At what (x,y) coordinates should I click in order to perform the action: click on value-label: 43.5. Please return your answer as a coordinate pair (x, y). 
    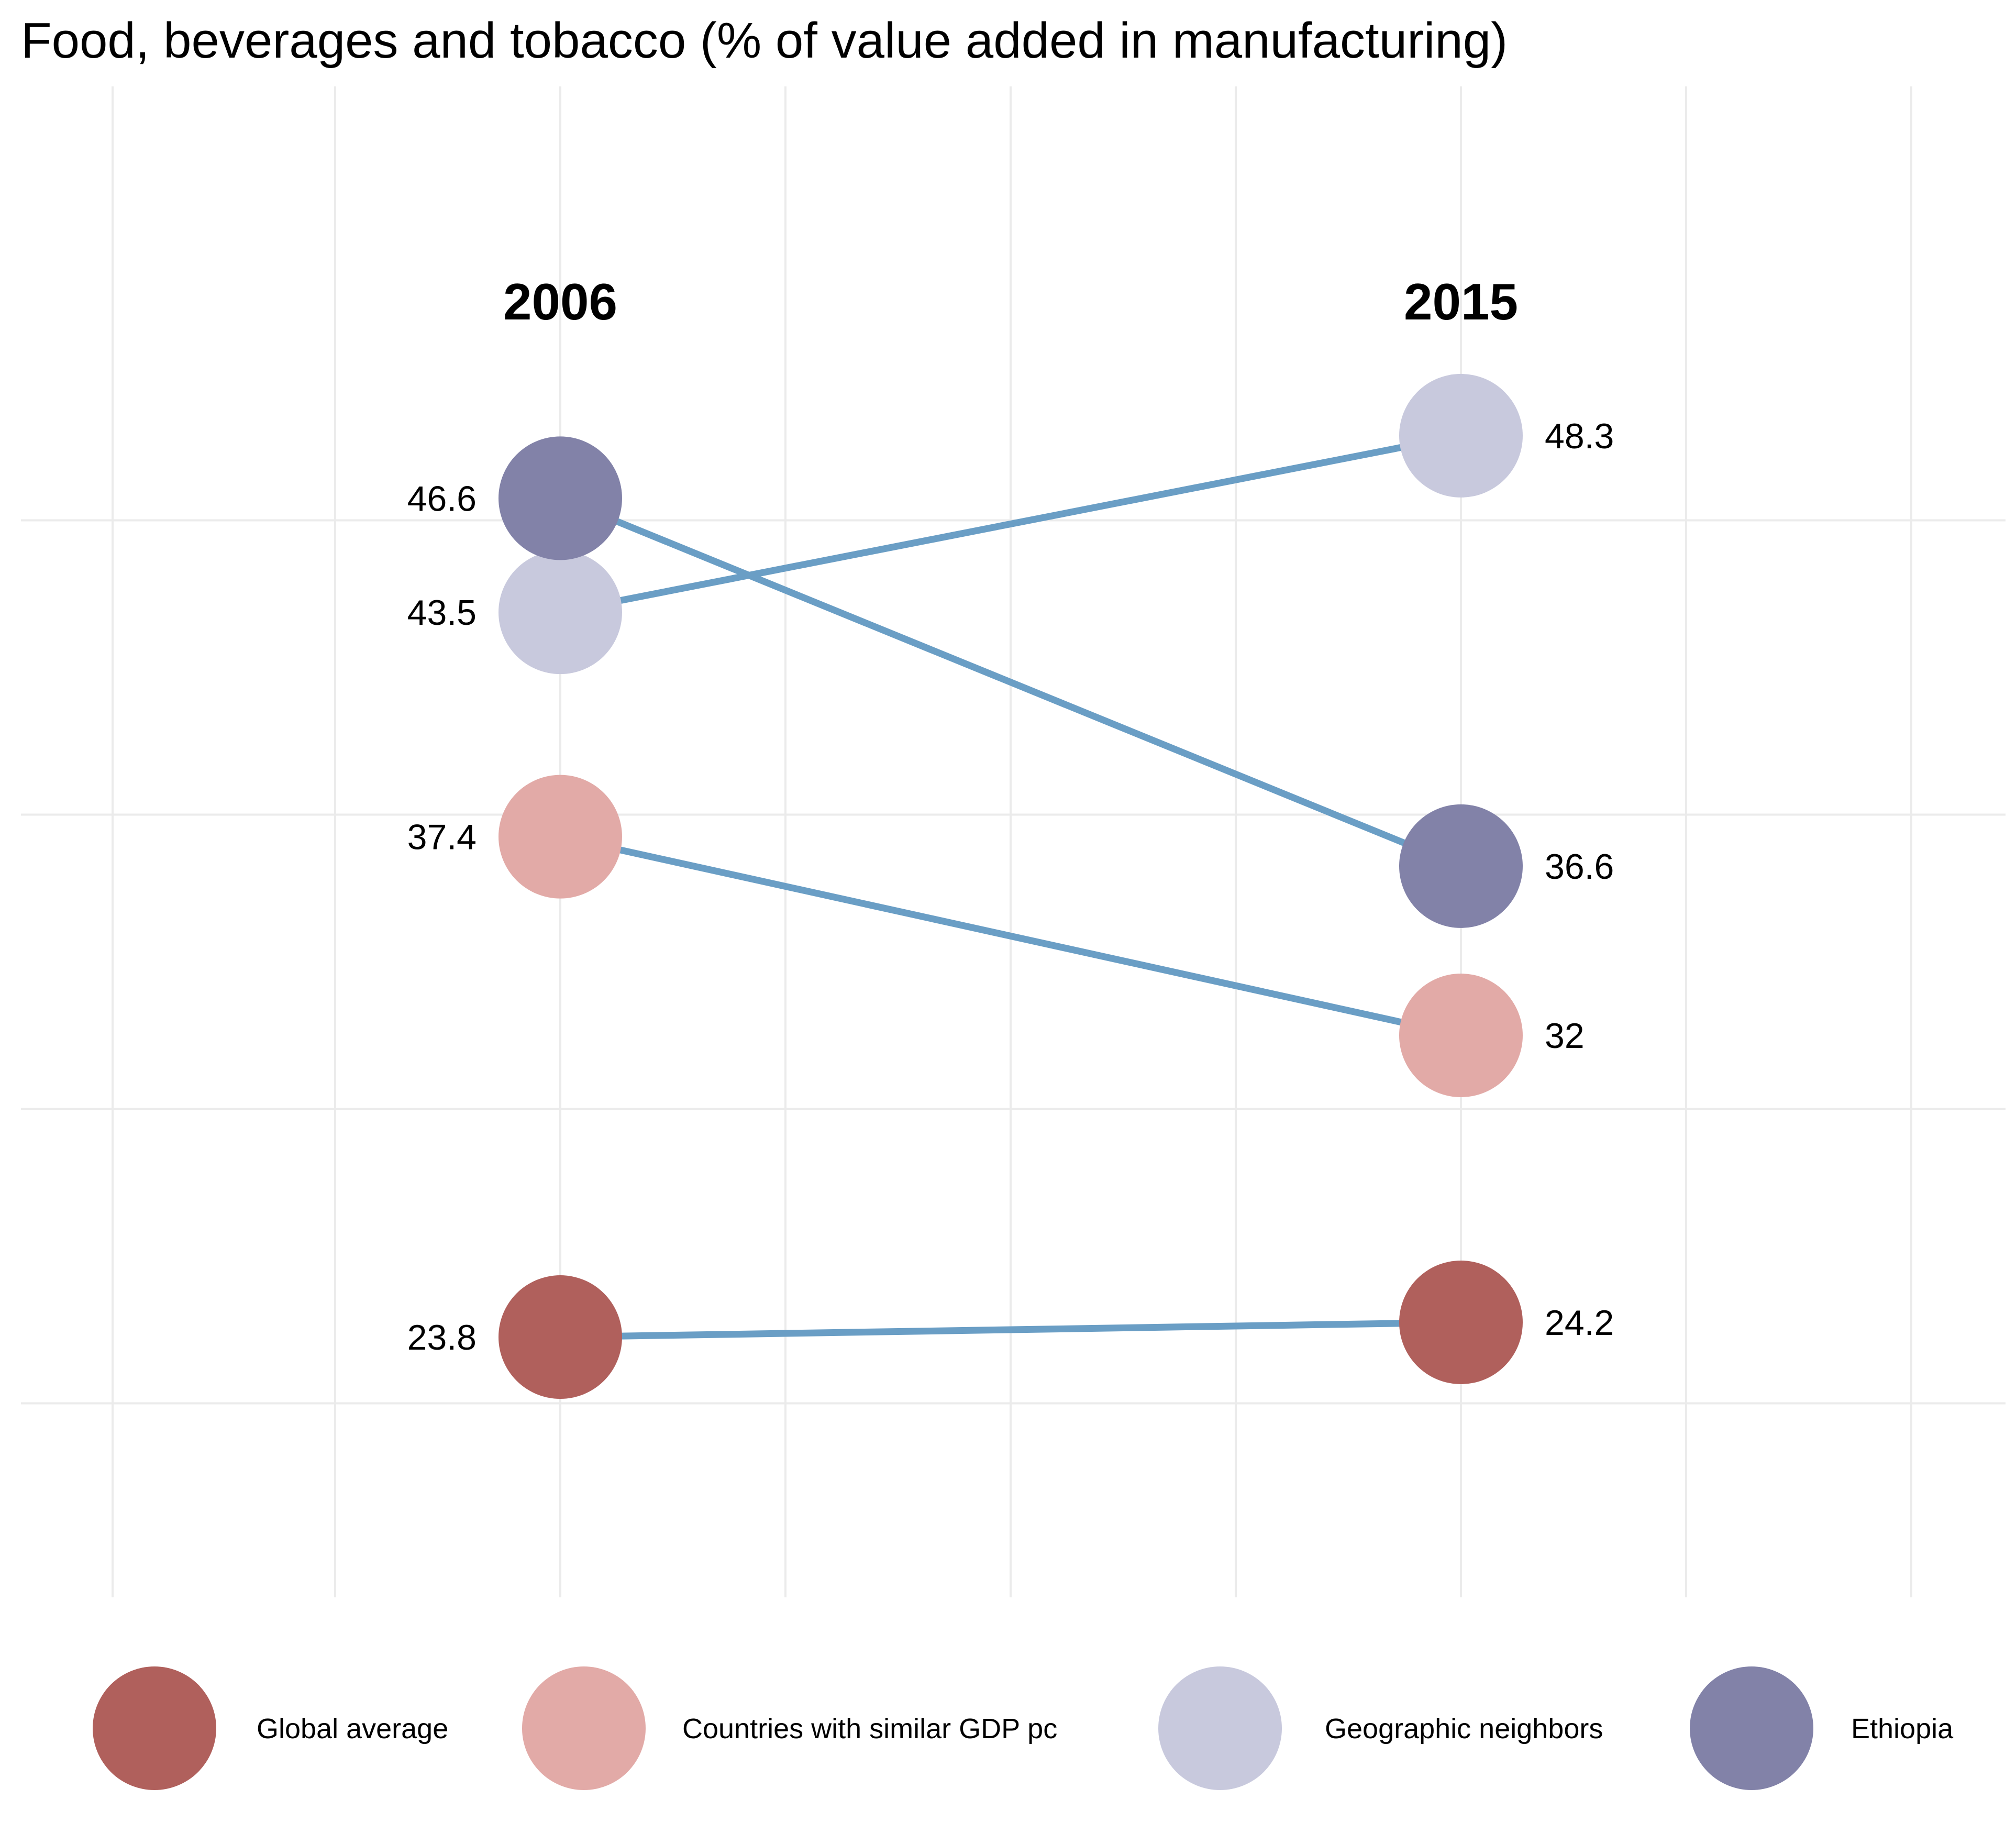
    Looking at the image, I should click on (442, 613).